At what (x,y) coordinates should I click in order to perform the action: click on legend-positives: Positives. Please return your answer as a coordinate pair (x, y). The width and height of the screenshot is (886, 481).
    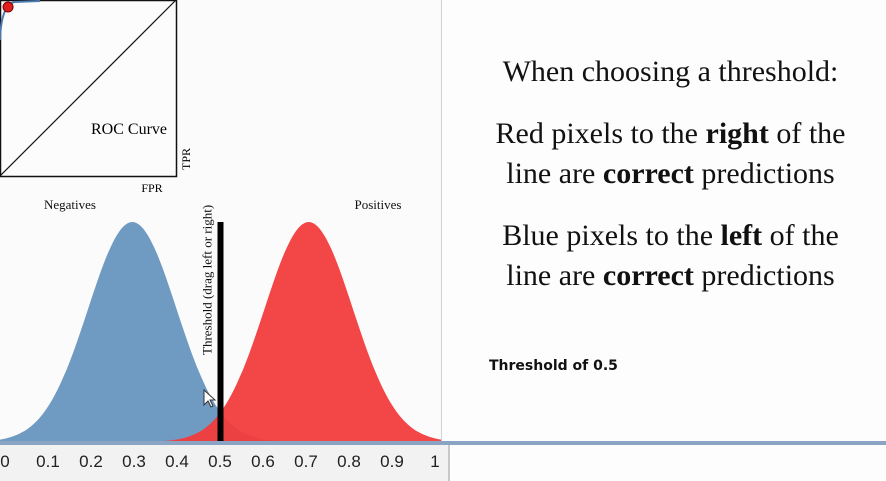
    Looking at the image, I should click on (378, 204).